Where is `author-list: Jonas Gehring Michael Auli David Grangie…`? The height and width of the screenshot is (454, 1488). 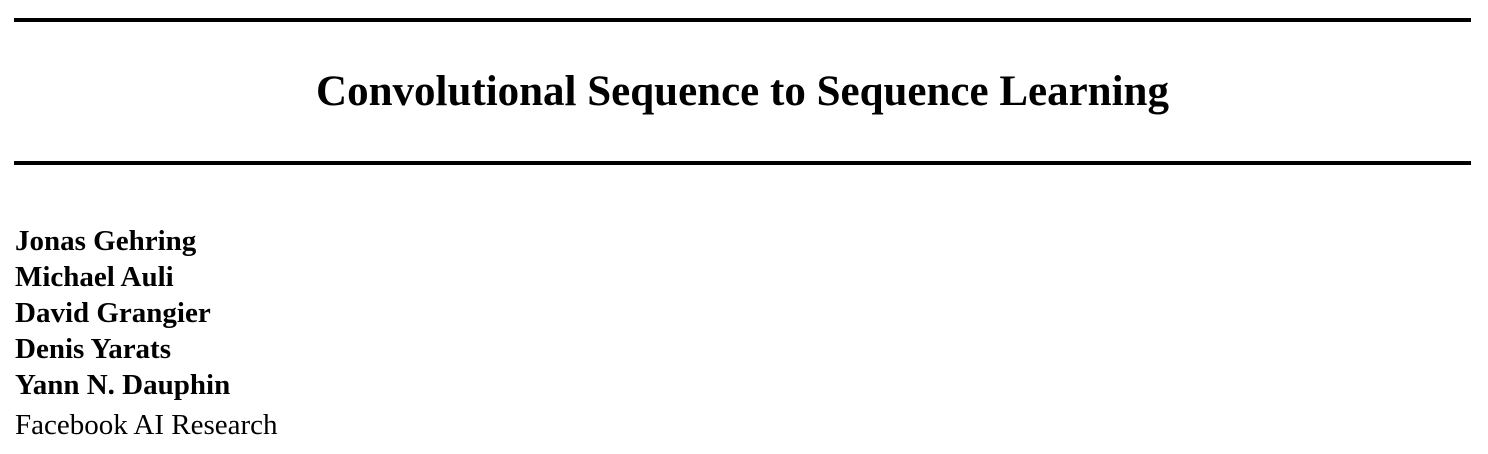
author-list: Jonas Gehring Michael Auli David Grangie… is located at coordinates (122, 313).